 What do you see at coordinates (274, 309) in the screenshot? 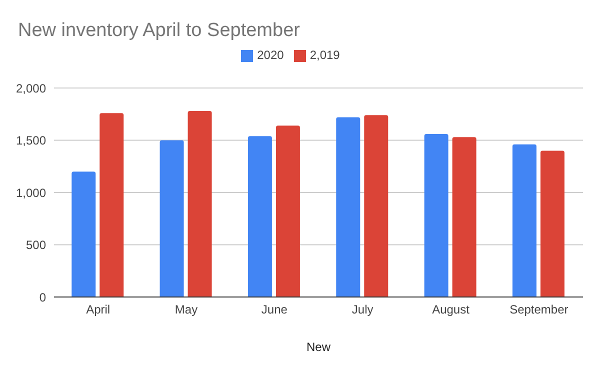
I see `x-tick-label: June` at bounding box center [274, 309].